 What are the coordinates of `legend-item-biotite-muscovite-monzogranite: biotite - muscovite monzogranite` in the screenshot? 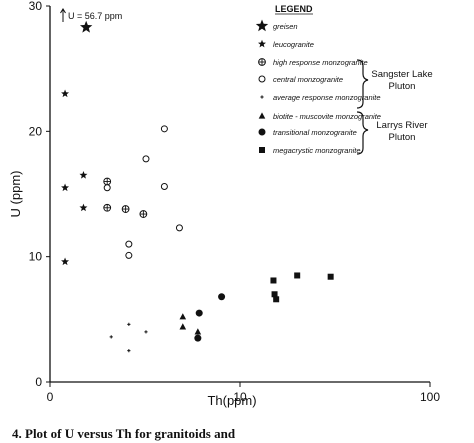 It's located at (319, 116).